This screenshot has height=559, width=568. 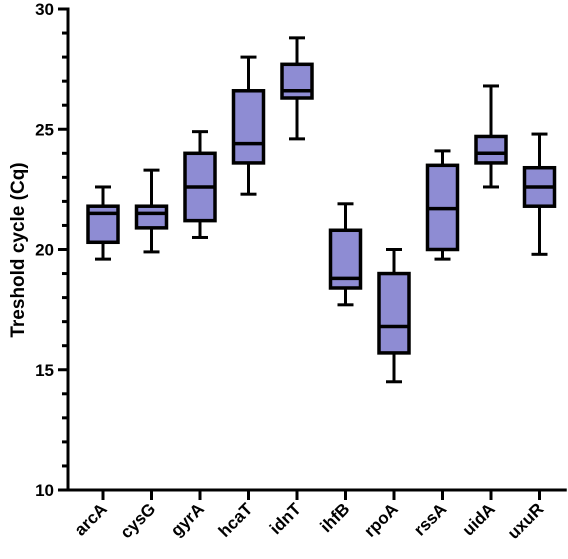 I want to click on x-tick-label: rssA, so click(x=430, y=519).